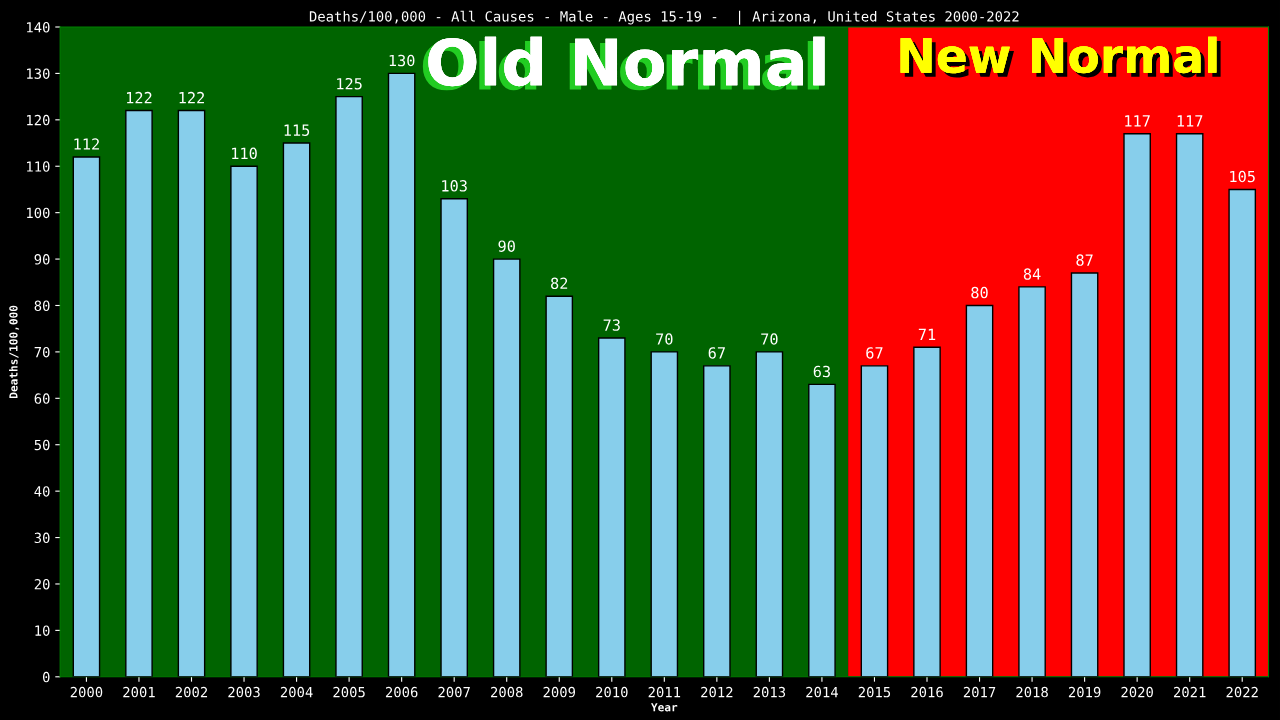 The height and width of the screenshot is (720, 1280). I want to click on x-tick-label: 2001, so click(139, 692).